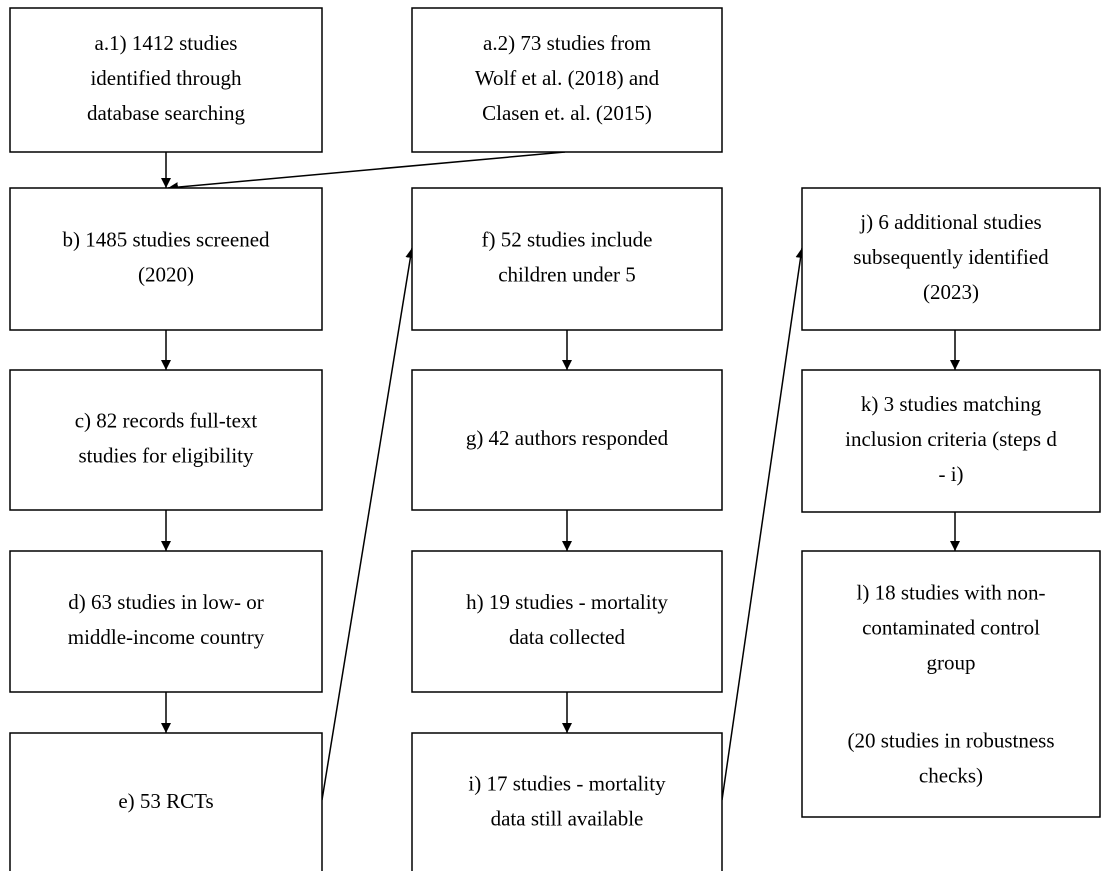  Describe the element at coordinates (950, 740) in the screenshot. I see `node-note: (20 studies in robustness` at that location.